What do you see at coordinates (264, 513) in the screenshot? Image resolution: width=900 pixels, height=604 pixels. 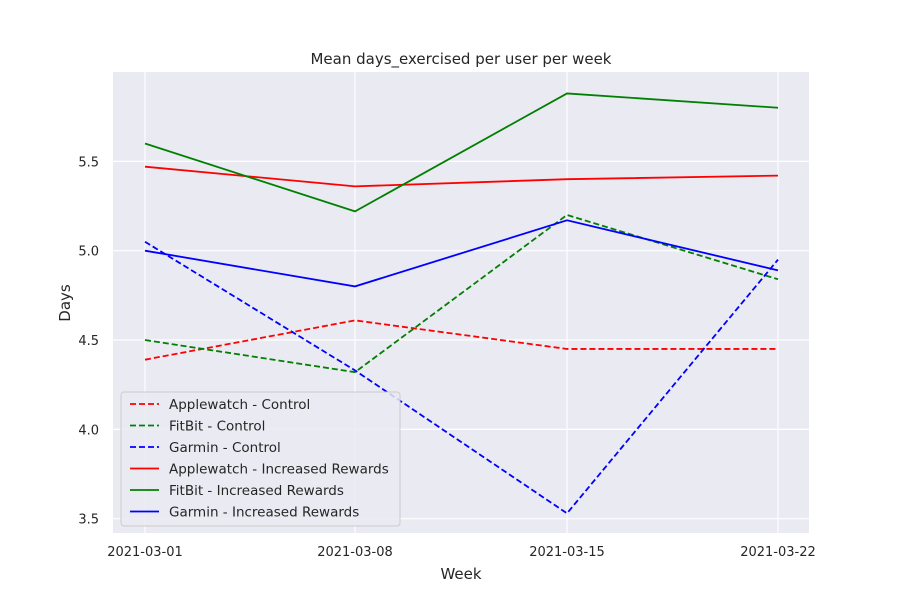 I see `legend-label: Garmin - Increased Rewards` at bounding box center [264, 513].